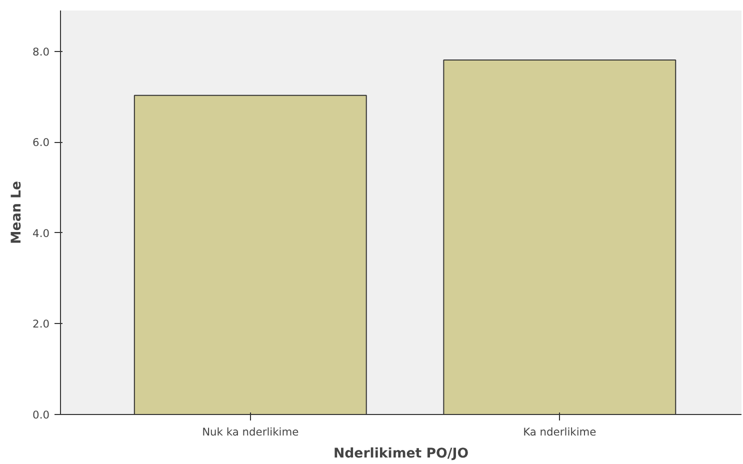  What do you see at coordinates (41, 233) in the screenshot?
I see `y-tick-label: 4.0` at bounding box center [41, 233].